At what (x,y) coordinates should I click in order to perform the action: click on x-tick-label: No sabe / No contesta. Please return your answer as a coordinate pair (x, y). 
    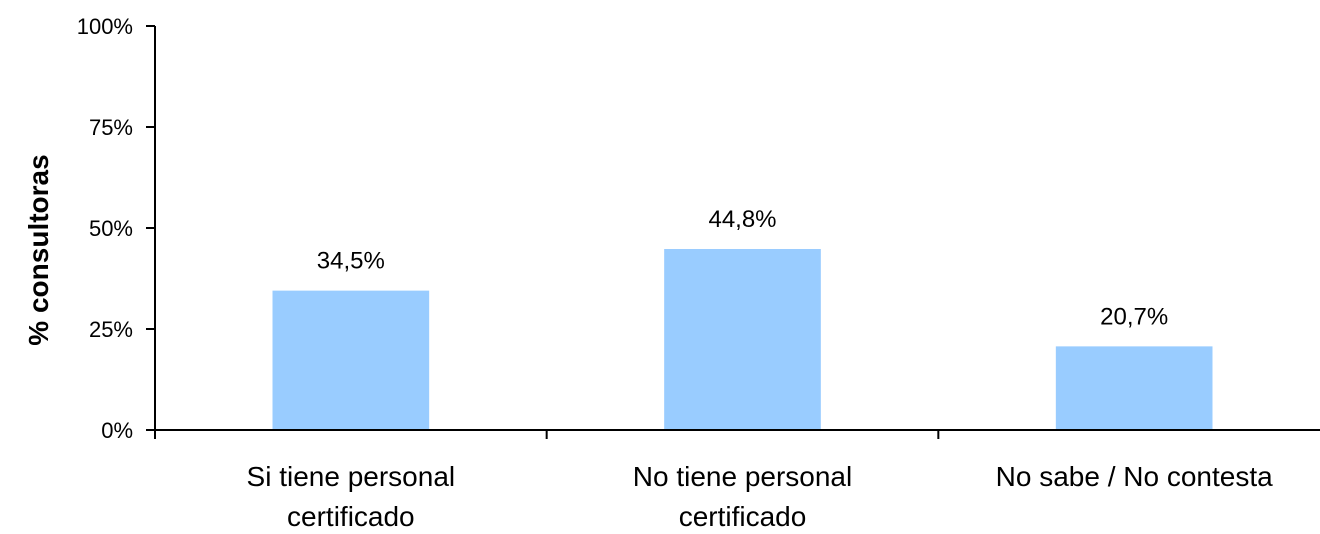
    Looking at the image, I should click on (1134, 476).